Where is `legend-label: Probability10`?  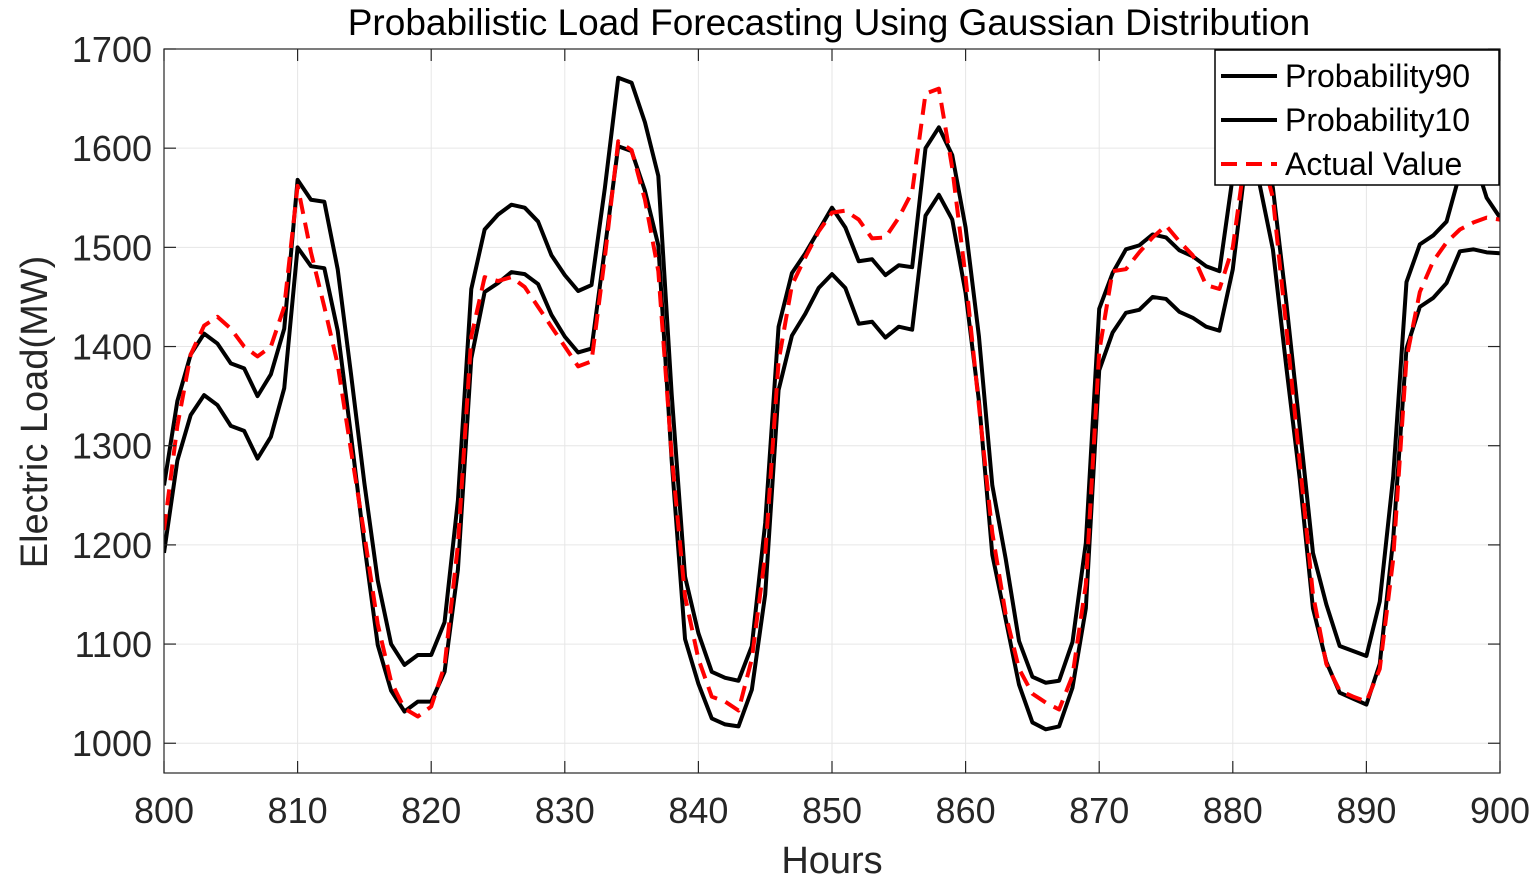
legend-label: Probability10 is located at coordinates (1377, 120).